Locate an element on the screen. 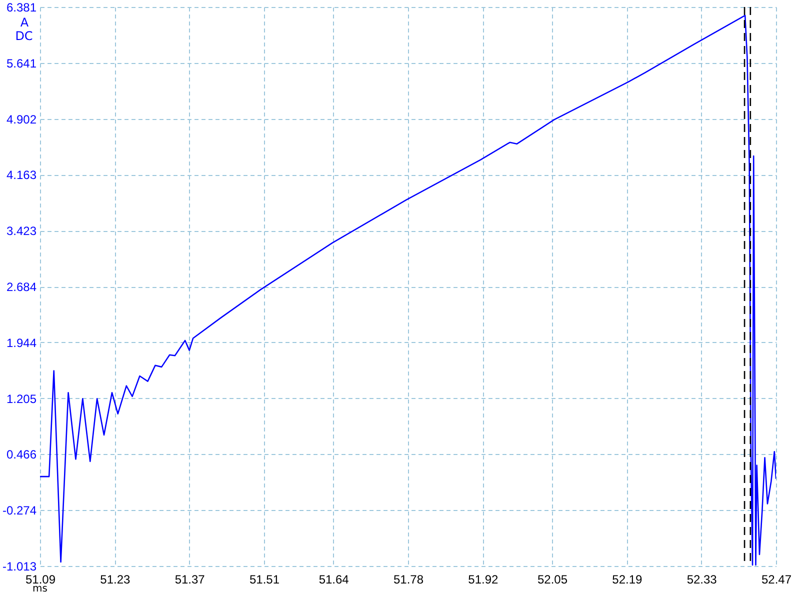  x-tick-label: 51.51 is located at coordinates (264, 579).